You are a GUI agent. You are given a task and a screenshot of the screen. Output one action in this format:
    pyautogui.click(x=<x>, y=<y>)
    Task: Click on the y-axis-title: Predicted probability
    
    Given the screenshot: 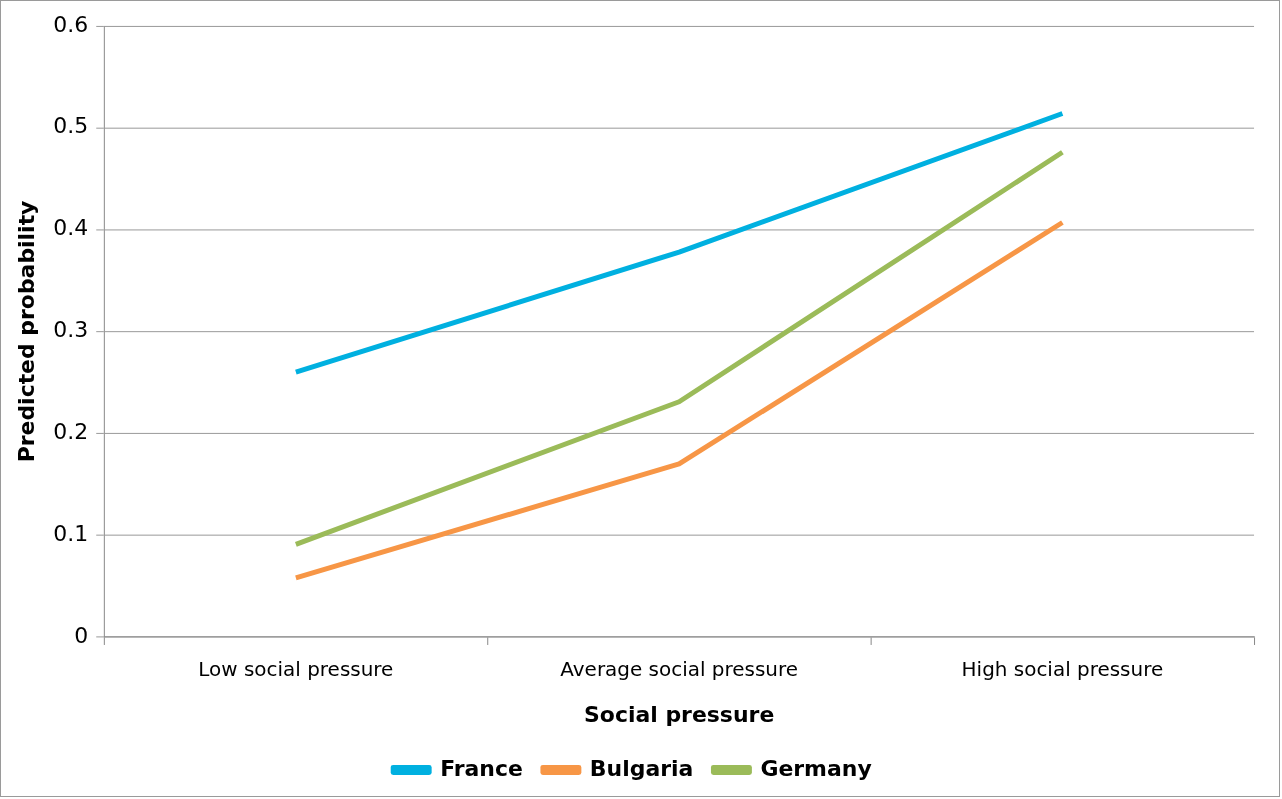 What is the action you would take?
    pyautogui.click(x=26, y=331)
    